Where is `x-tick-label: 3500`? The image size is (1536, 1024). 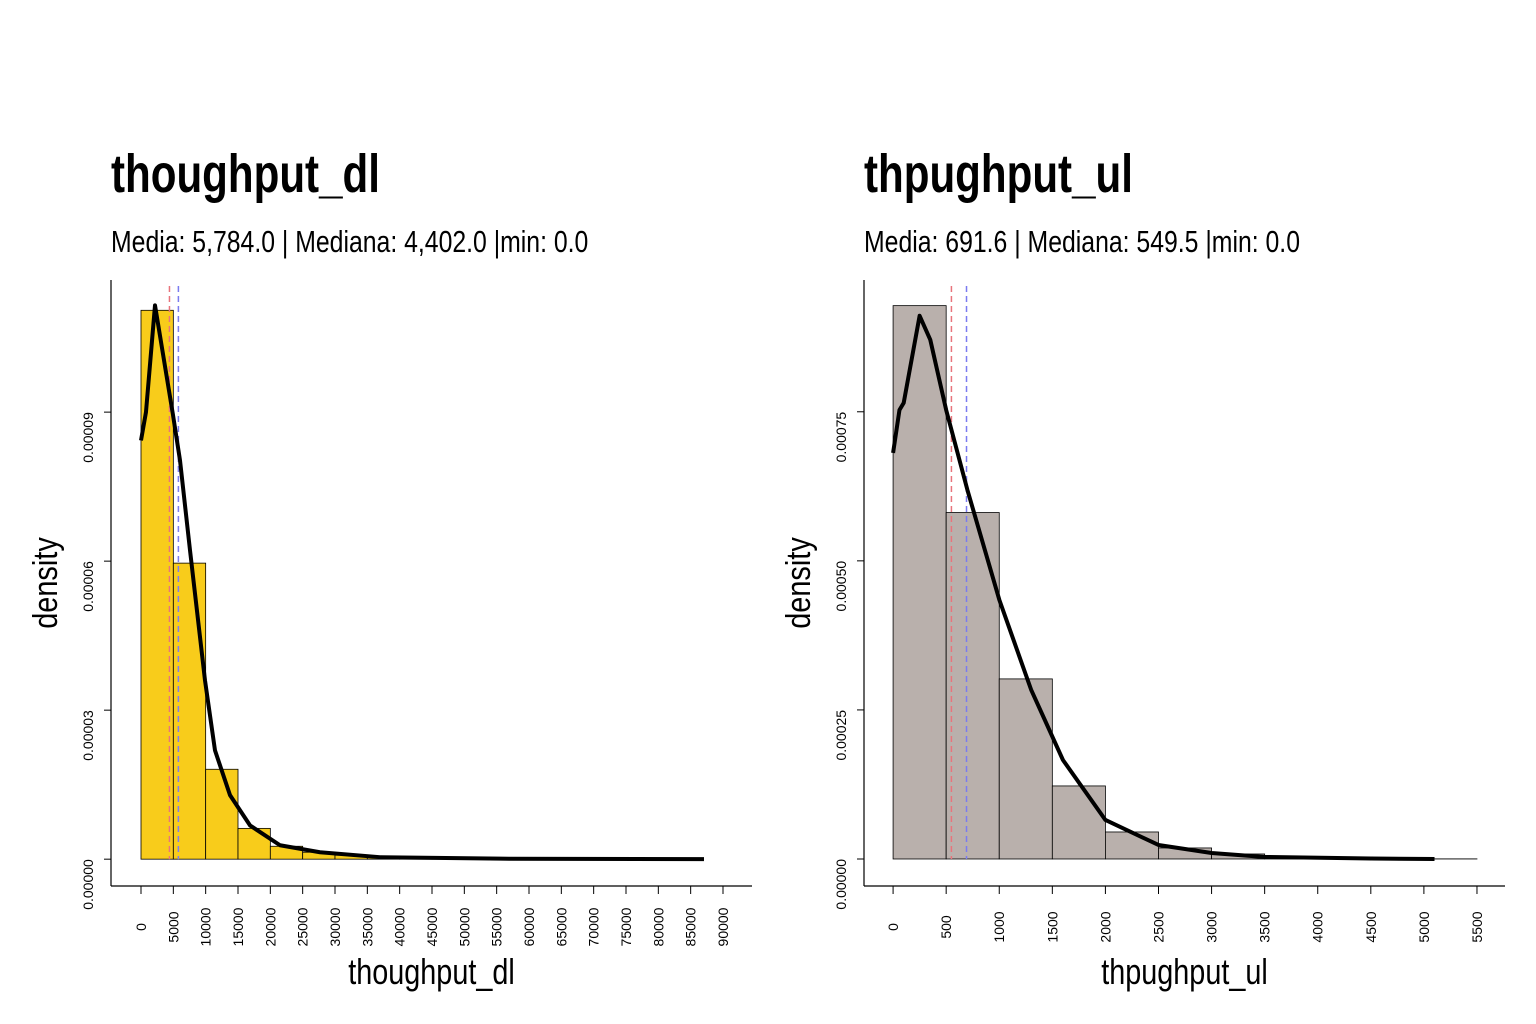 x-tick-label: 3500 is located at coordinates (1265, 926).